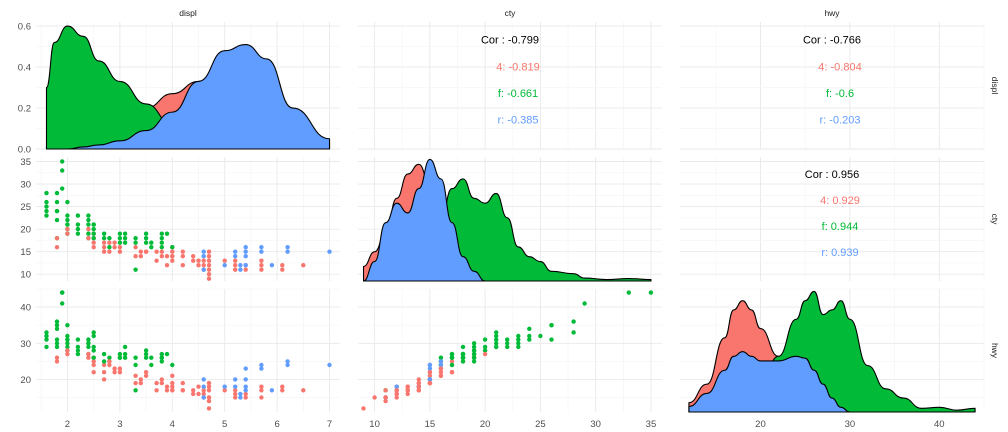  Describe the element at coordinates (25, 162) in the screenshot. I see `y-tick-label: 35` at that location.